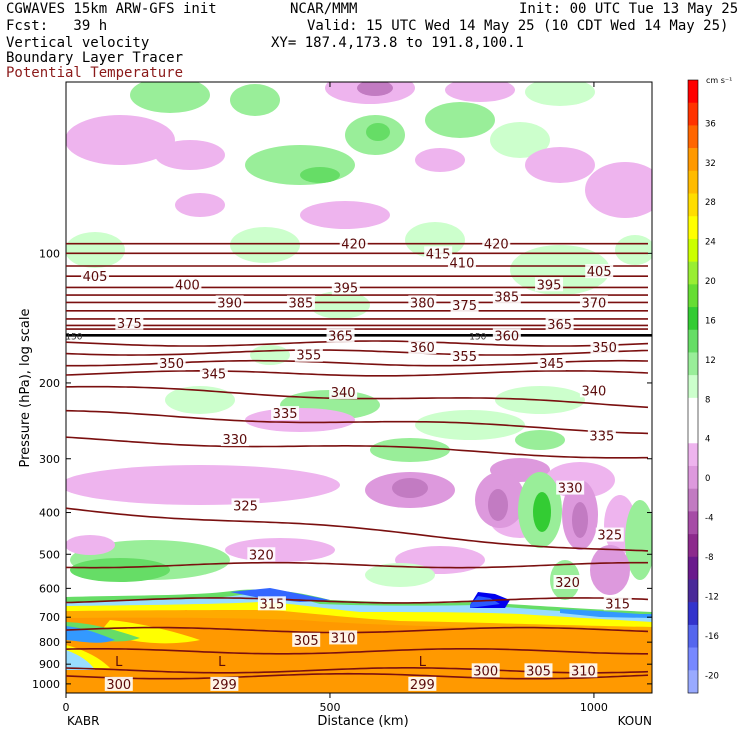 This screenshot has width=740, height=740. I want to click on isentrope-label: 310, so click(343, 638).